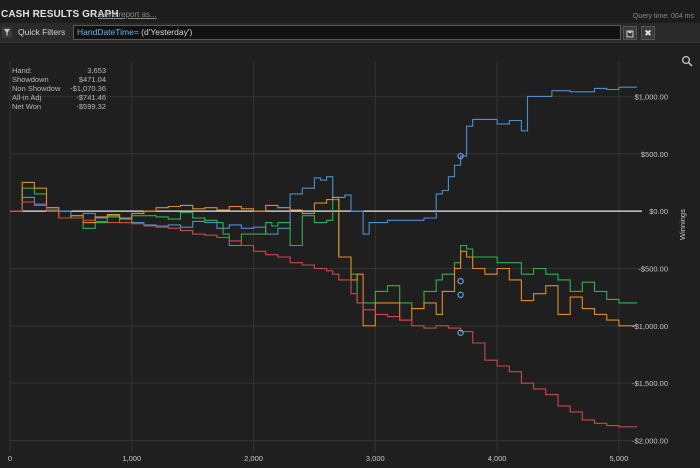 The image size is (700, 468). I want to click on y-tick-label: -$500.00, so click(653, 268).